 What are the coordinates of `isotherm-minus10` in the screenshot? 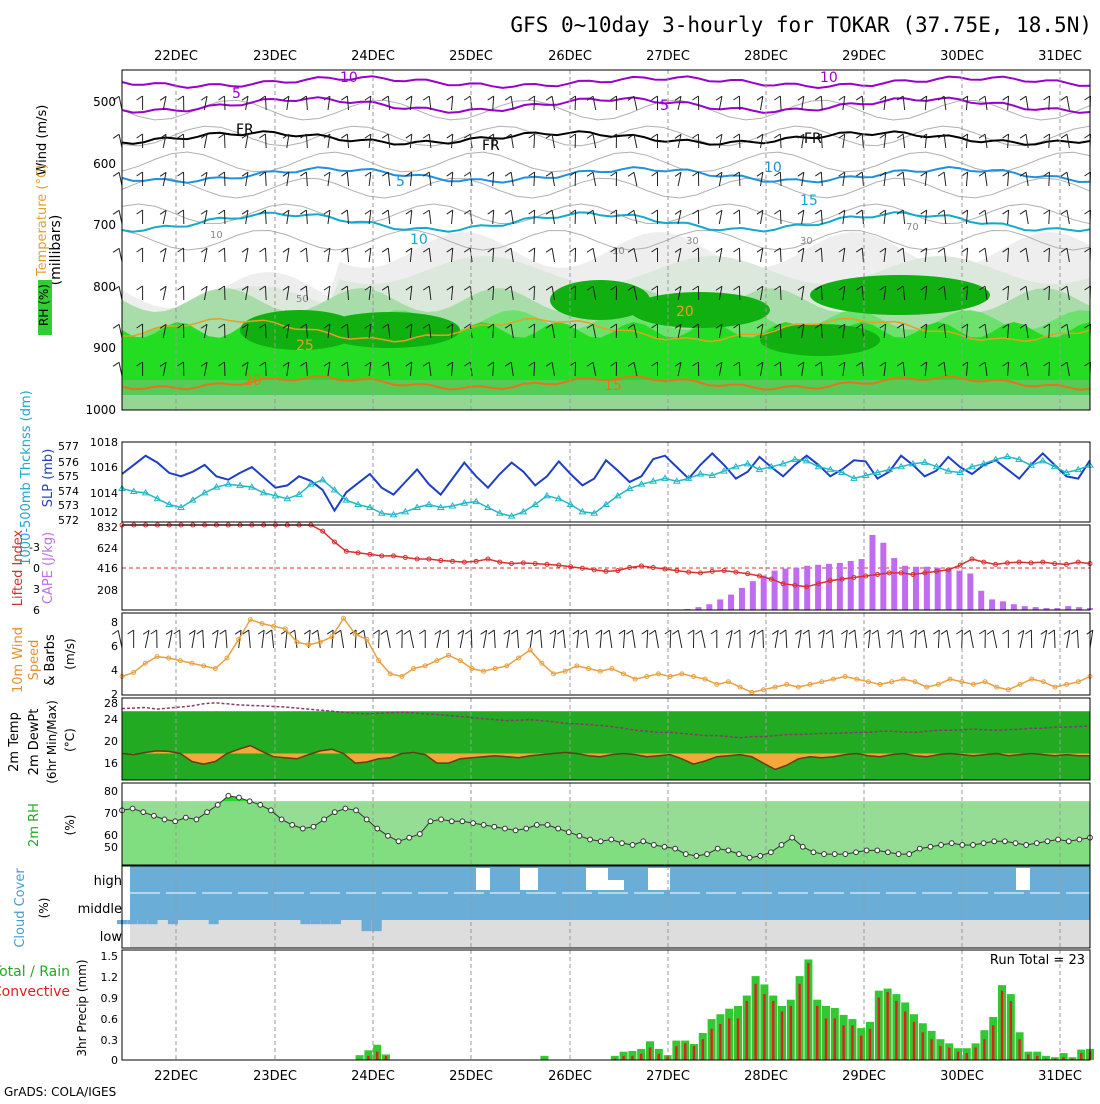 It's located at (606, 82).